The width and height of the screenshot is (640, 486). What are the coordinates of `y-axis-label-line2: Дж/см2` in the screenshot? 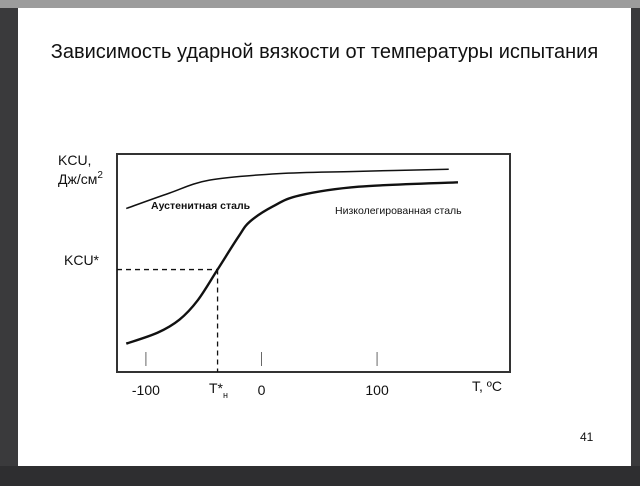 It's located at (80, 178).